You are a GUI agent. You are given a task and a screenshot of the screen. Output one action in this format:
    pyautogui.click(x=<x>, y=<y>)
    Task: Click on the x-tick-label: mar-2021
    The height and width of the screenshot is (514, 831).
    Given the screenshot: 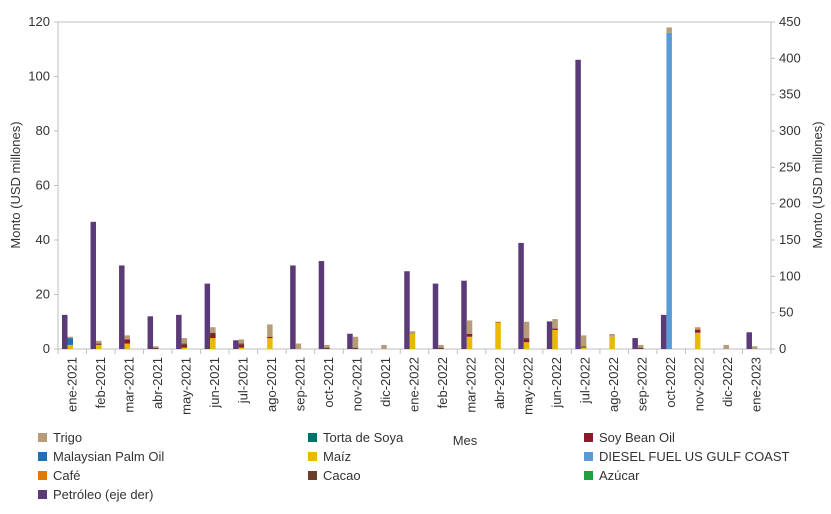 What is the action you would take?
    pyautogui.click(x=128, y=385)
    